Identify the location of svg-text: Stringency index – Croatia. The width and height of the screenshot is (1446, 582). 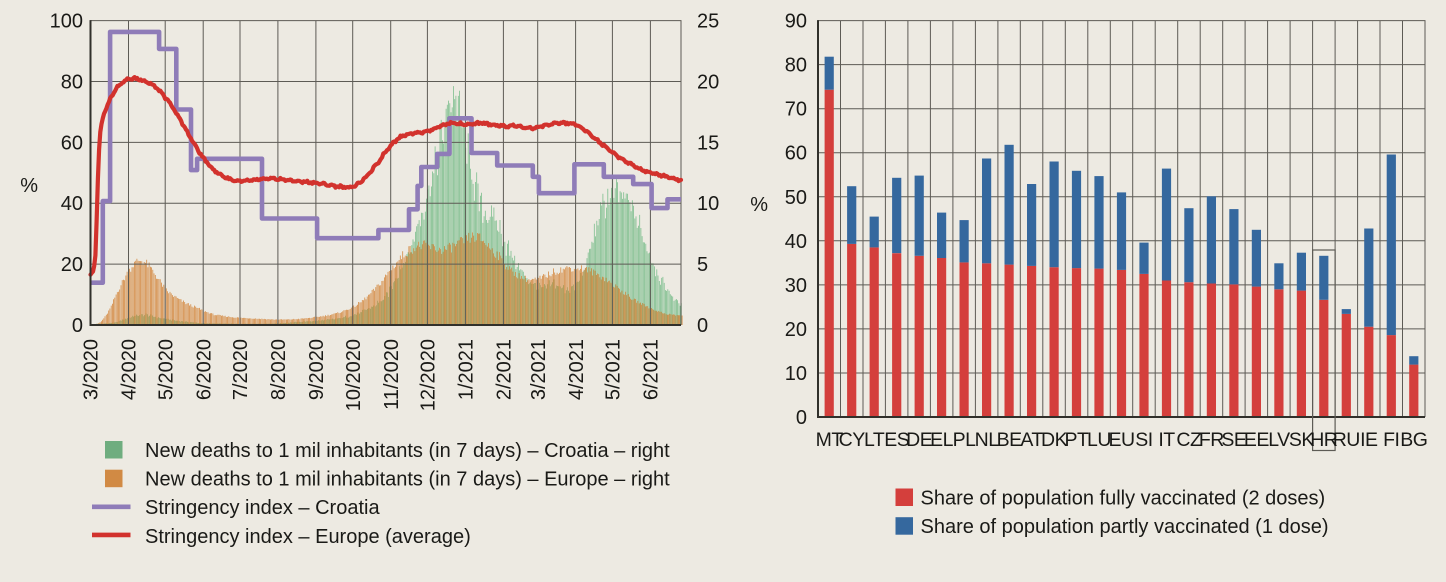
(262, 508).